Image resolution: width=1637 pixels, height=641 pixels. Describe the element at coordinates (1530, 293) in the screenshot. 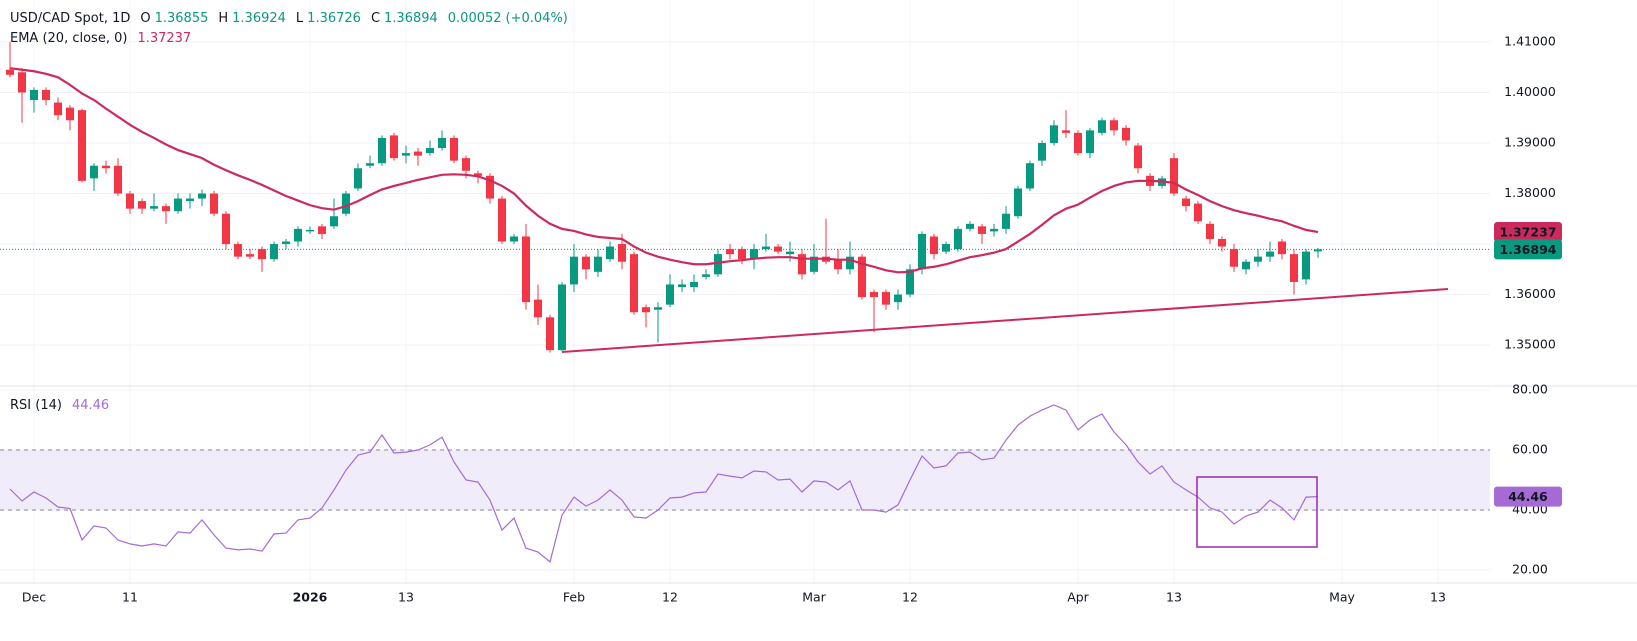

I see `y-tick-label: 1.36000` at that location.